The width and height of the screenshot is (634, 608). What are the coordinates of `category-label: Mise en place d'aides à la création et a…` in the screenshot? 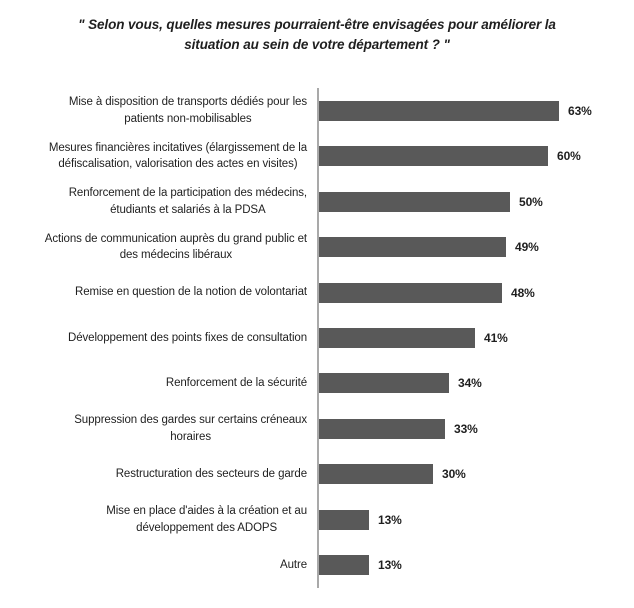 It's located at (206, 519).